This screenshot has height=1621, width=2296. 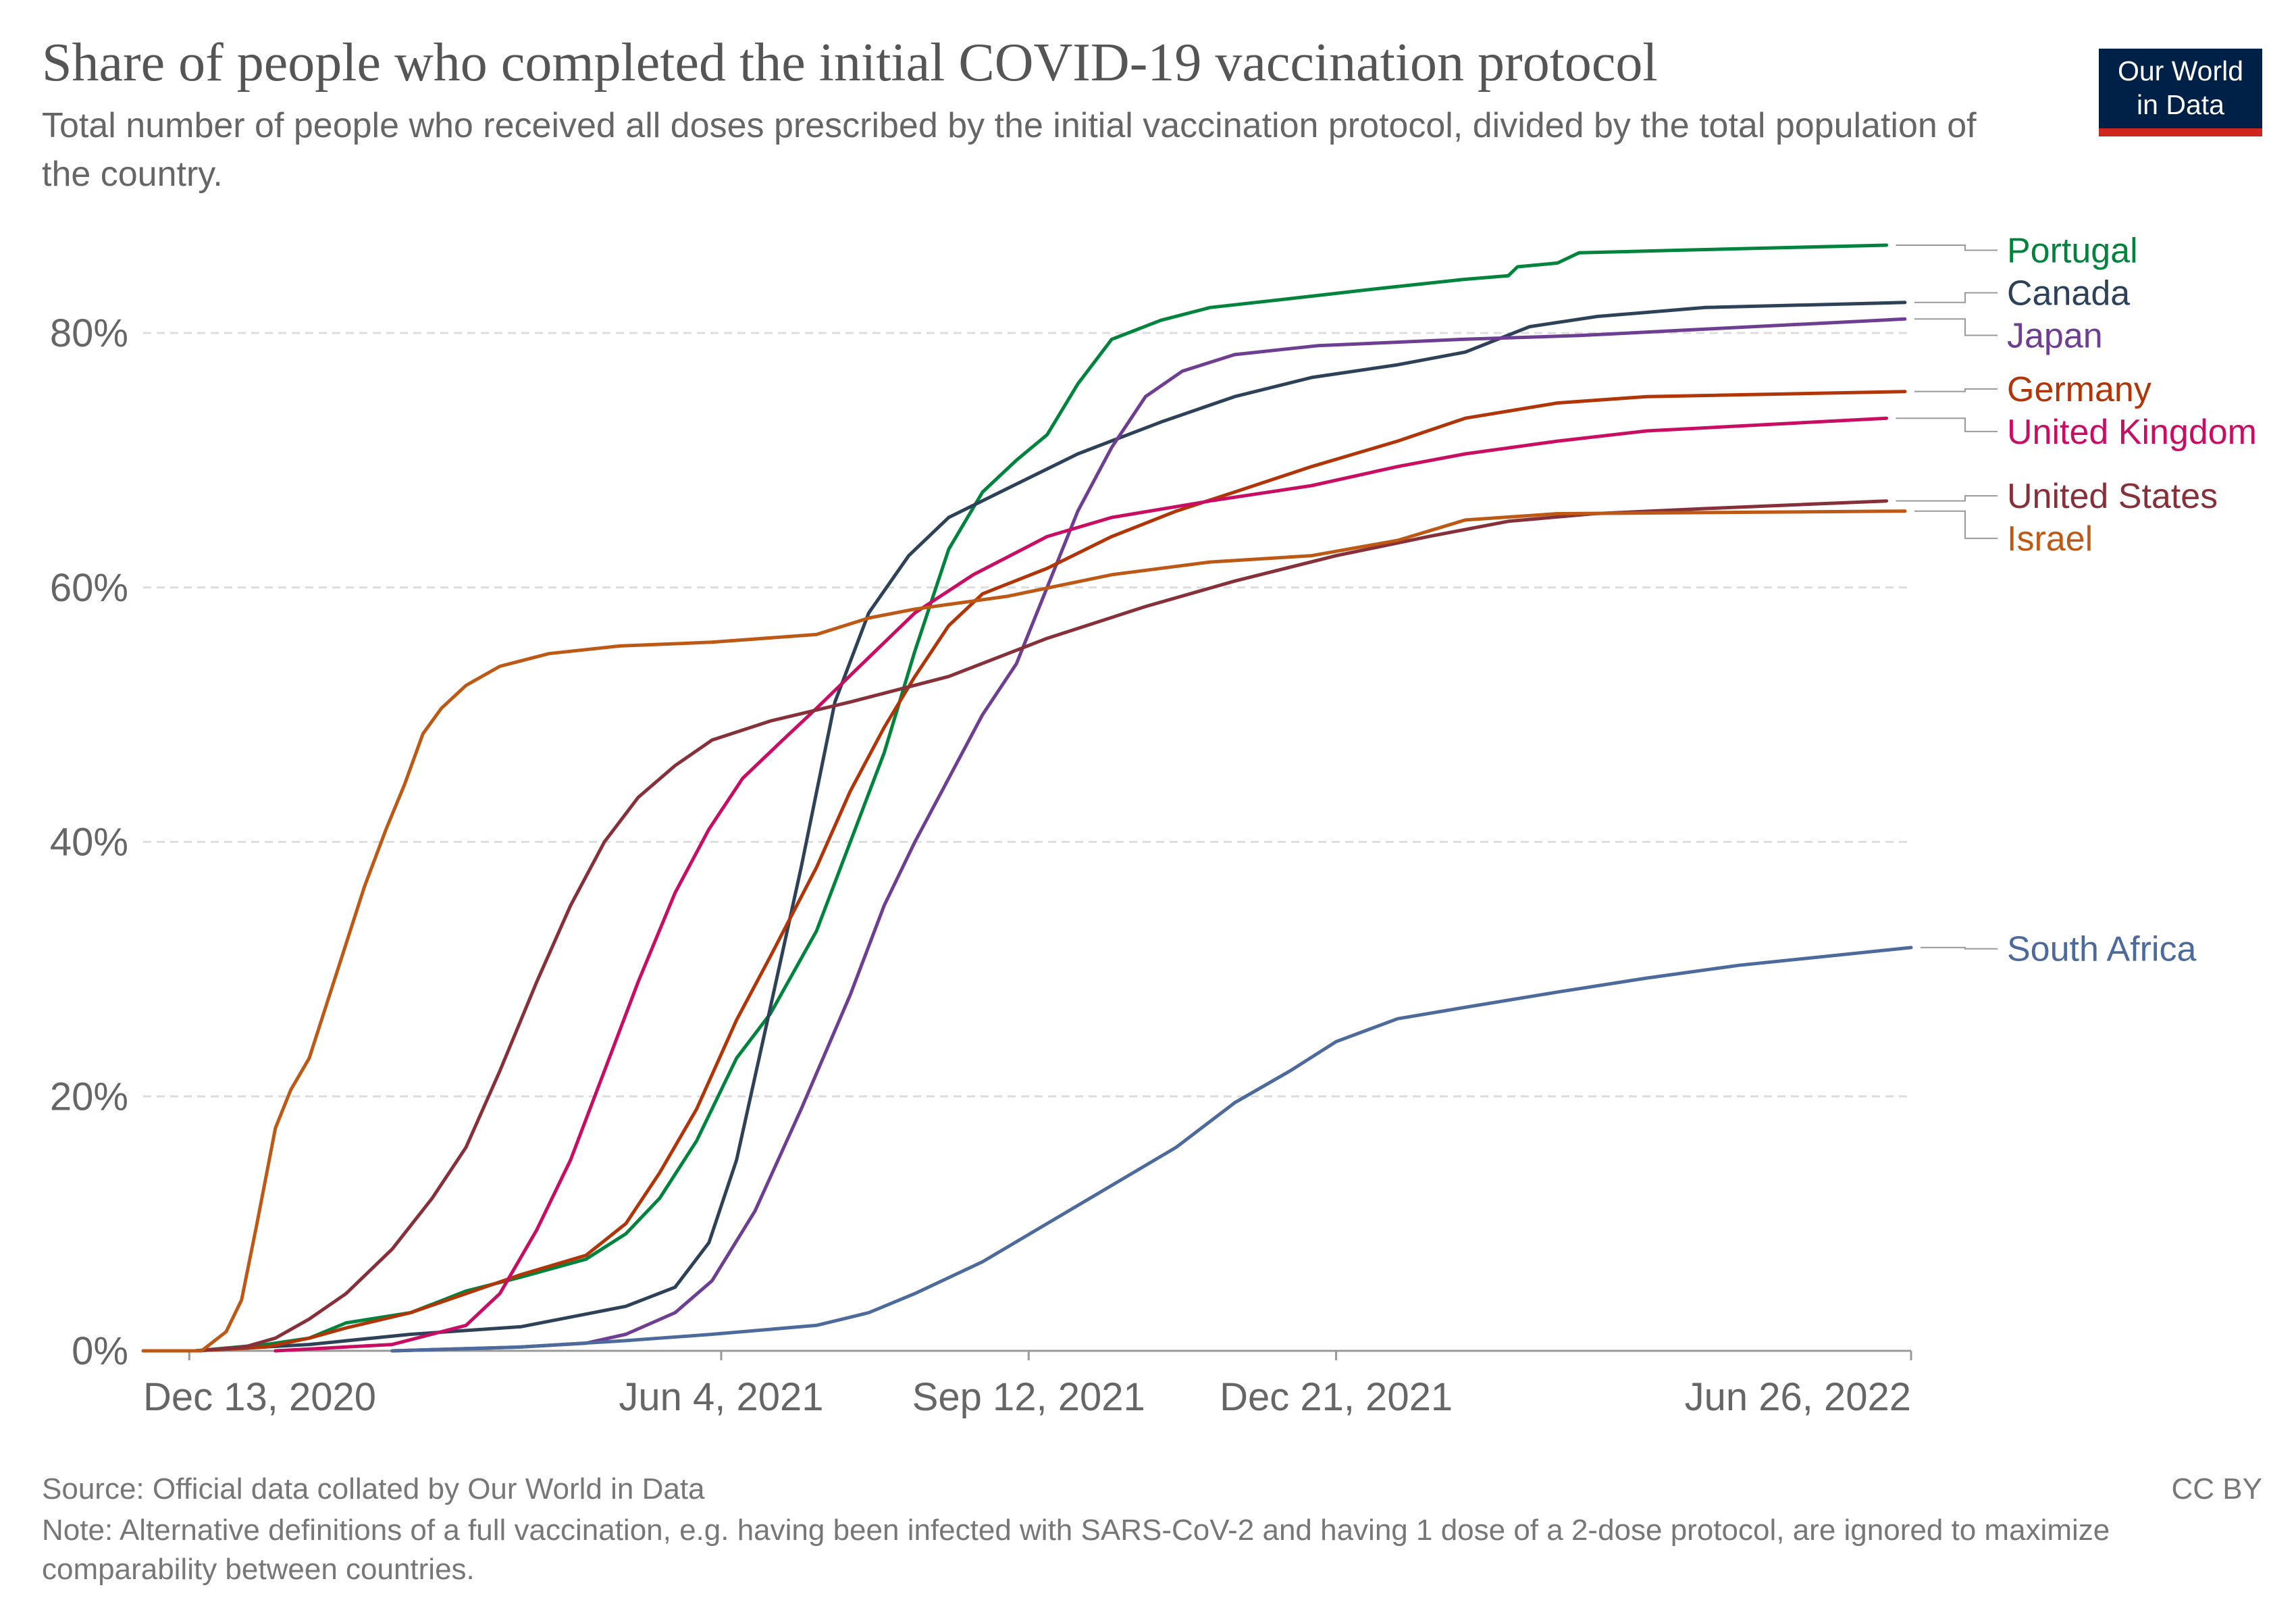 I want to click on label-connector-israel, so click(x=1956, y=525).